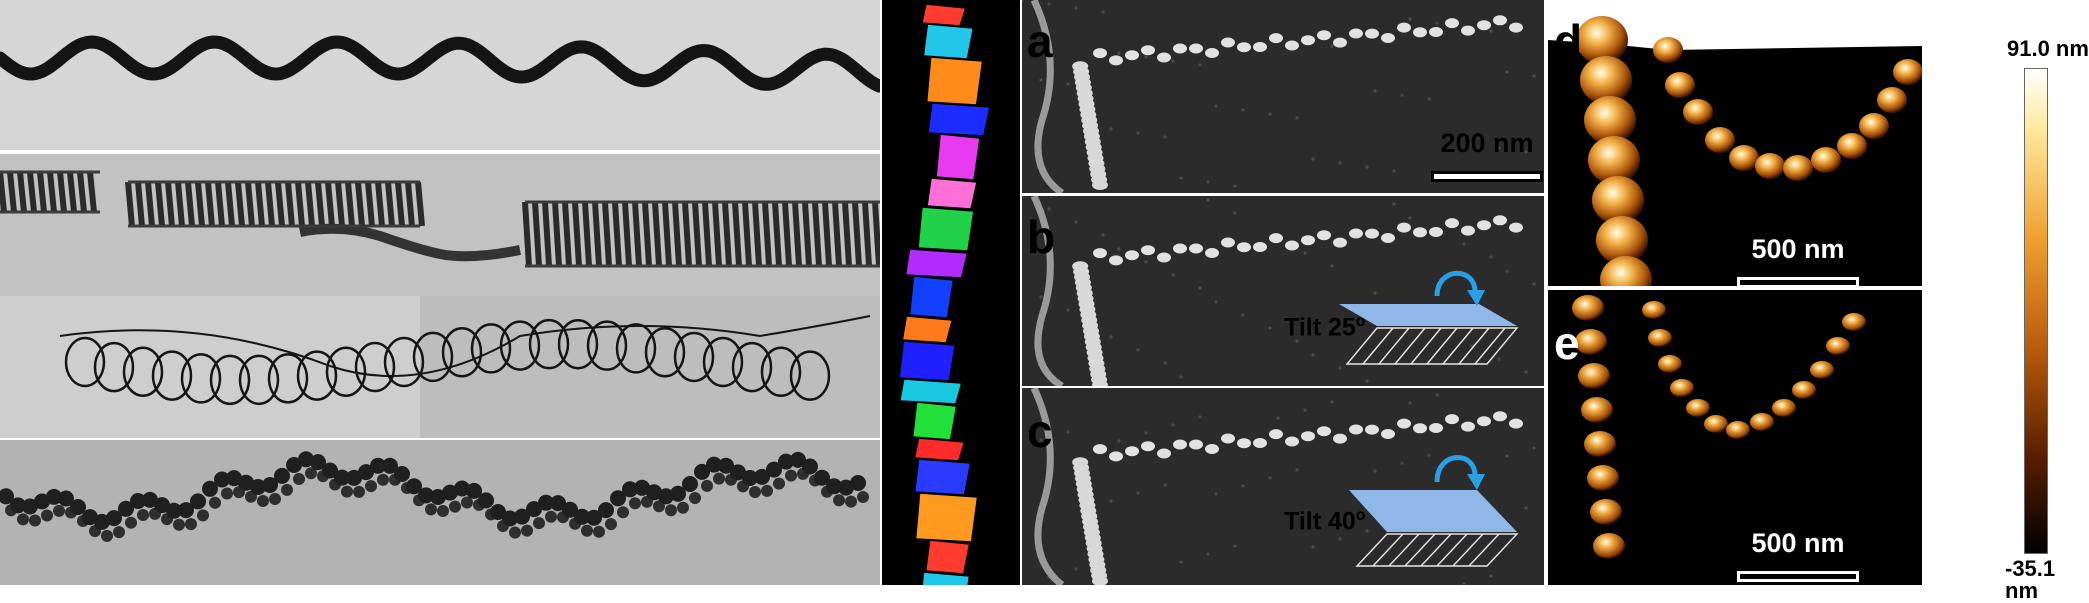 Image resolution: width=2089 pixels, height=603 pixels. What do you see at coordinates (1735, 437) in the screenshot?
I see `afm-panel-e: e 500 nm` at bounding box center [1735, 437].